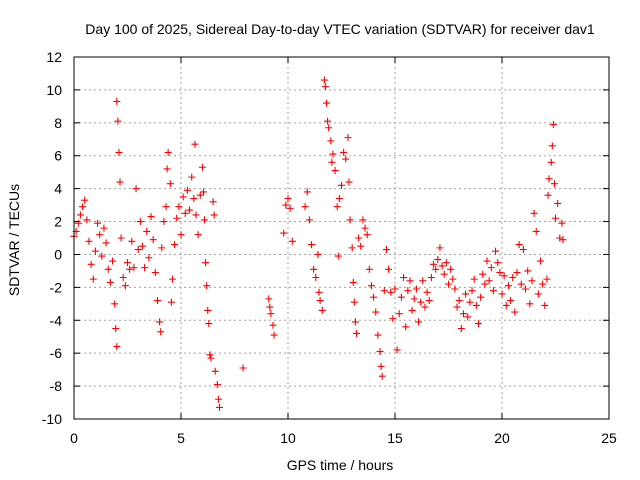 The image size is (640, 480). Describe the element at coordinates (56, 320) in the screenshot. I see `y-tick-label: -4` at that location.